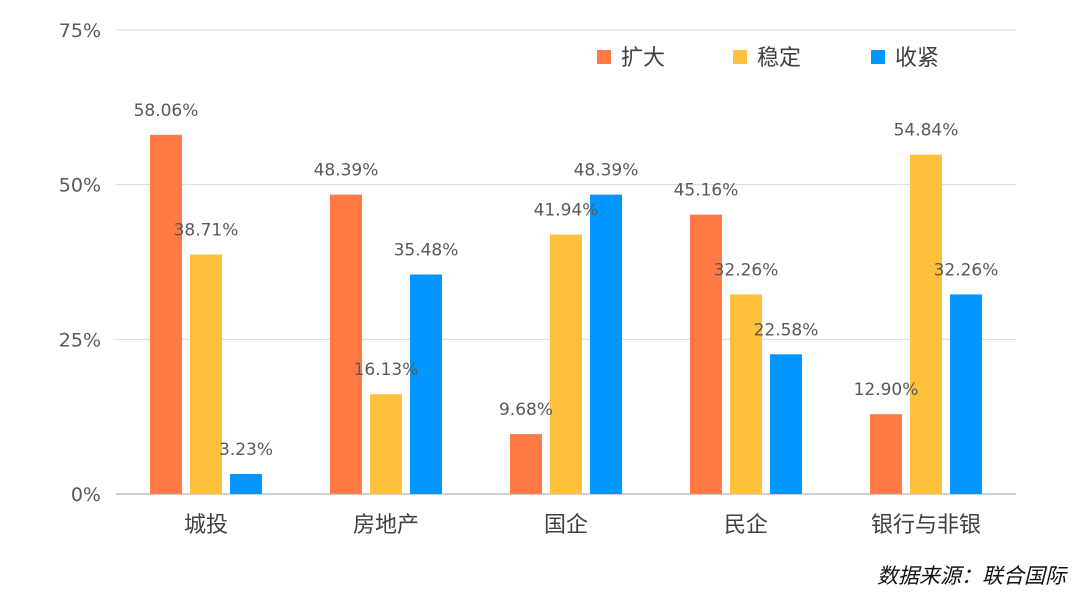 The height and width of the screenshot is (596, 1080). Describe the element at coordinates (386, 444) in the screenshot. I see `bar-稳定-房地产` at that location.